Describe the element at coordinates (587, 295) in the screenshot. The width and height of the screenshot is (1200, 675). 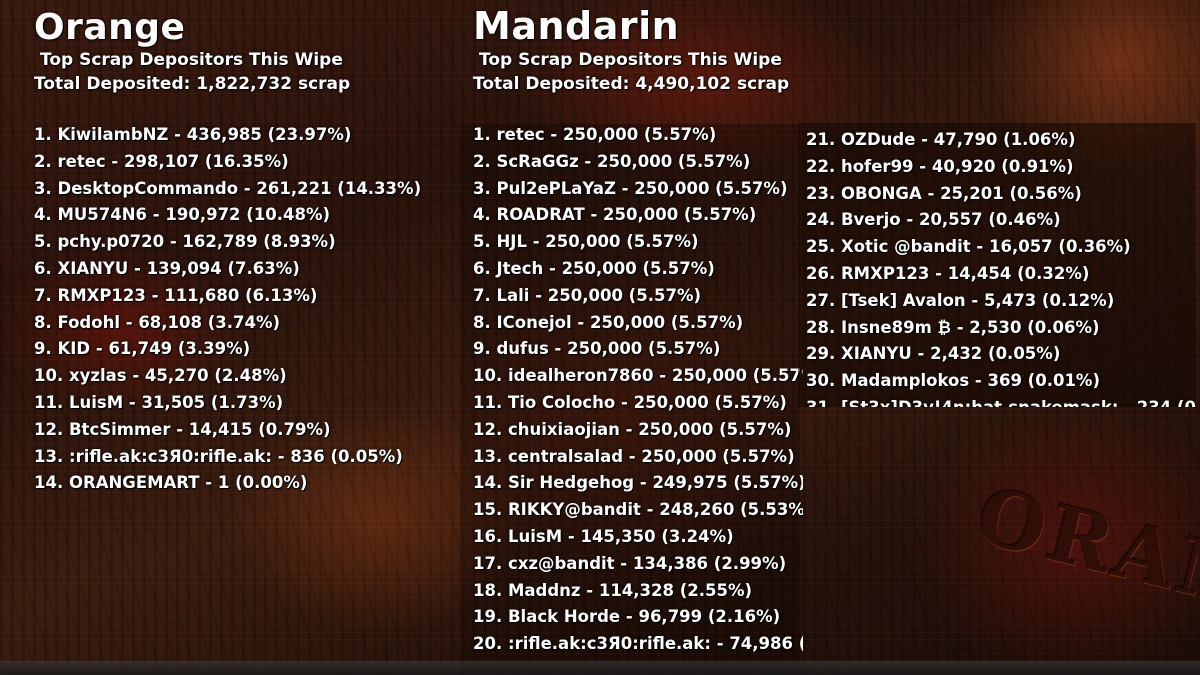
I see `list-item: 7. Lali - 250,000 (5.57%)` at that location.